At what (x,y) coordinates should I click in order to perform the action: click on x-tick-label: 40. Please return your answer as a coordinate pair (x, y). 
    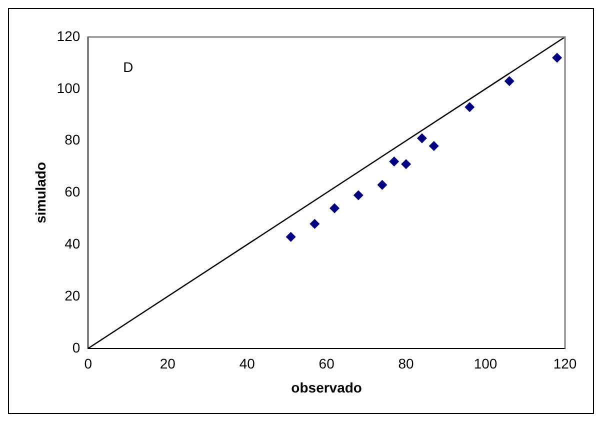
    Looking at the image, I should click on (247, 364).